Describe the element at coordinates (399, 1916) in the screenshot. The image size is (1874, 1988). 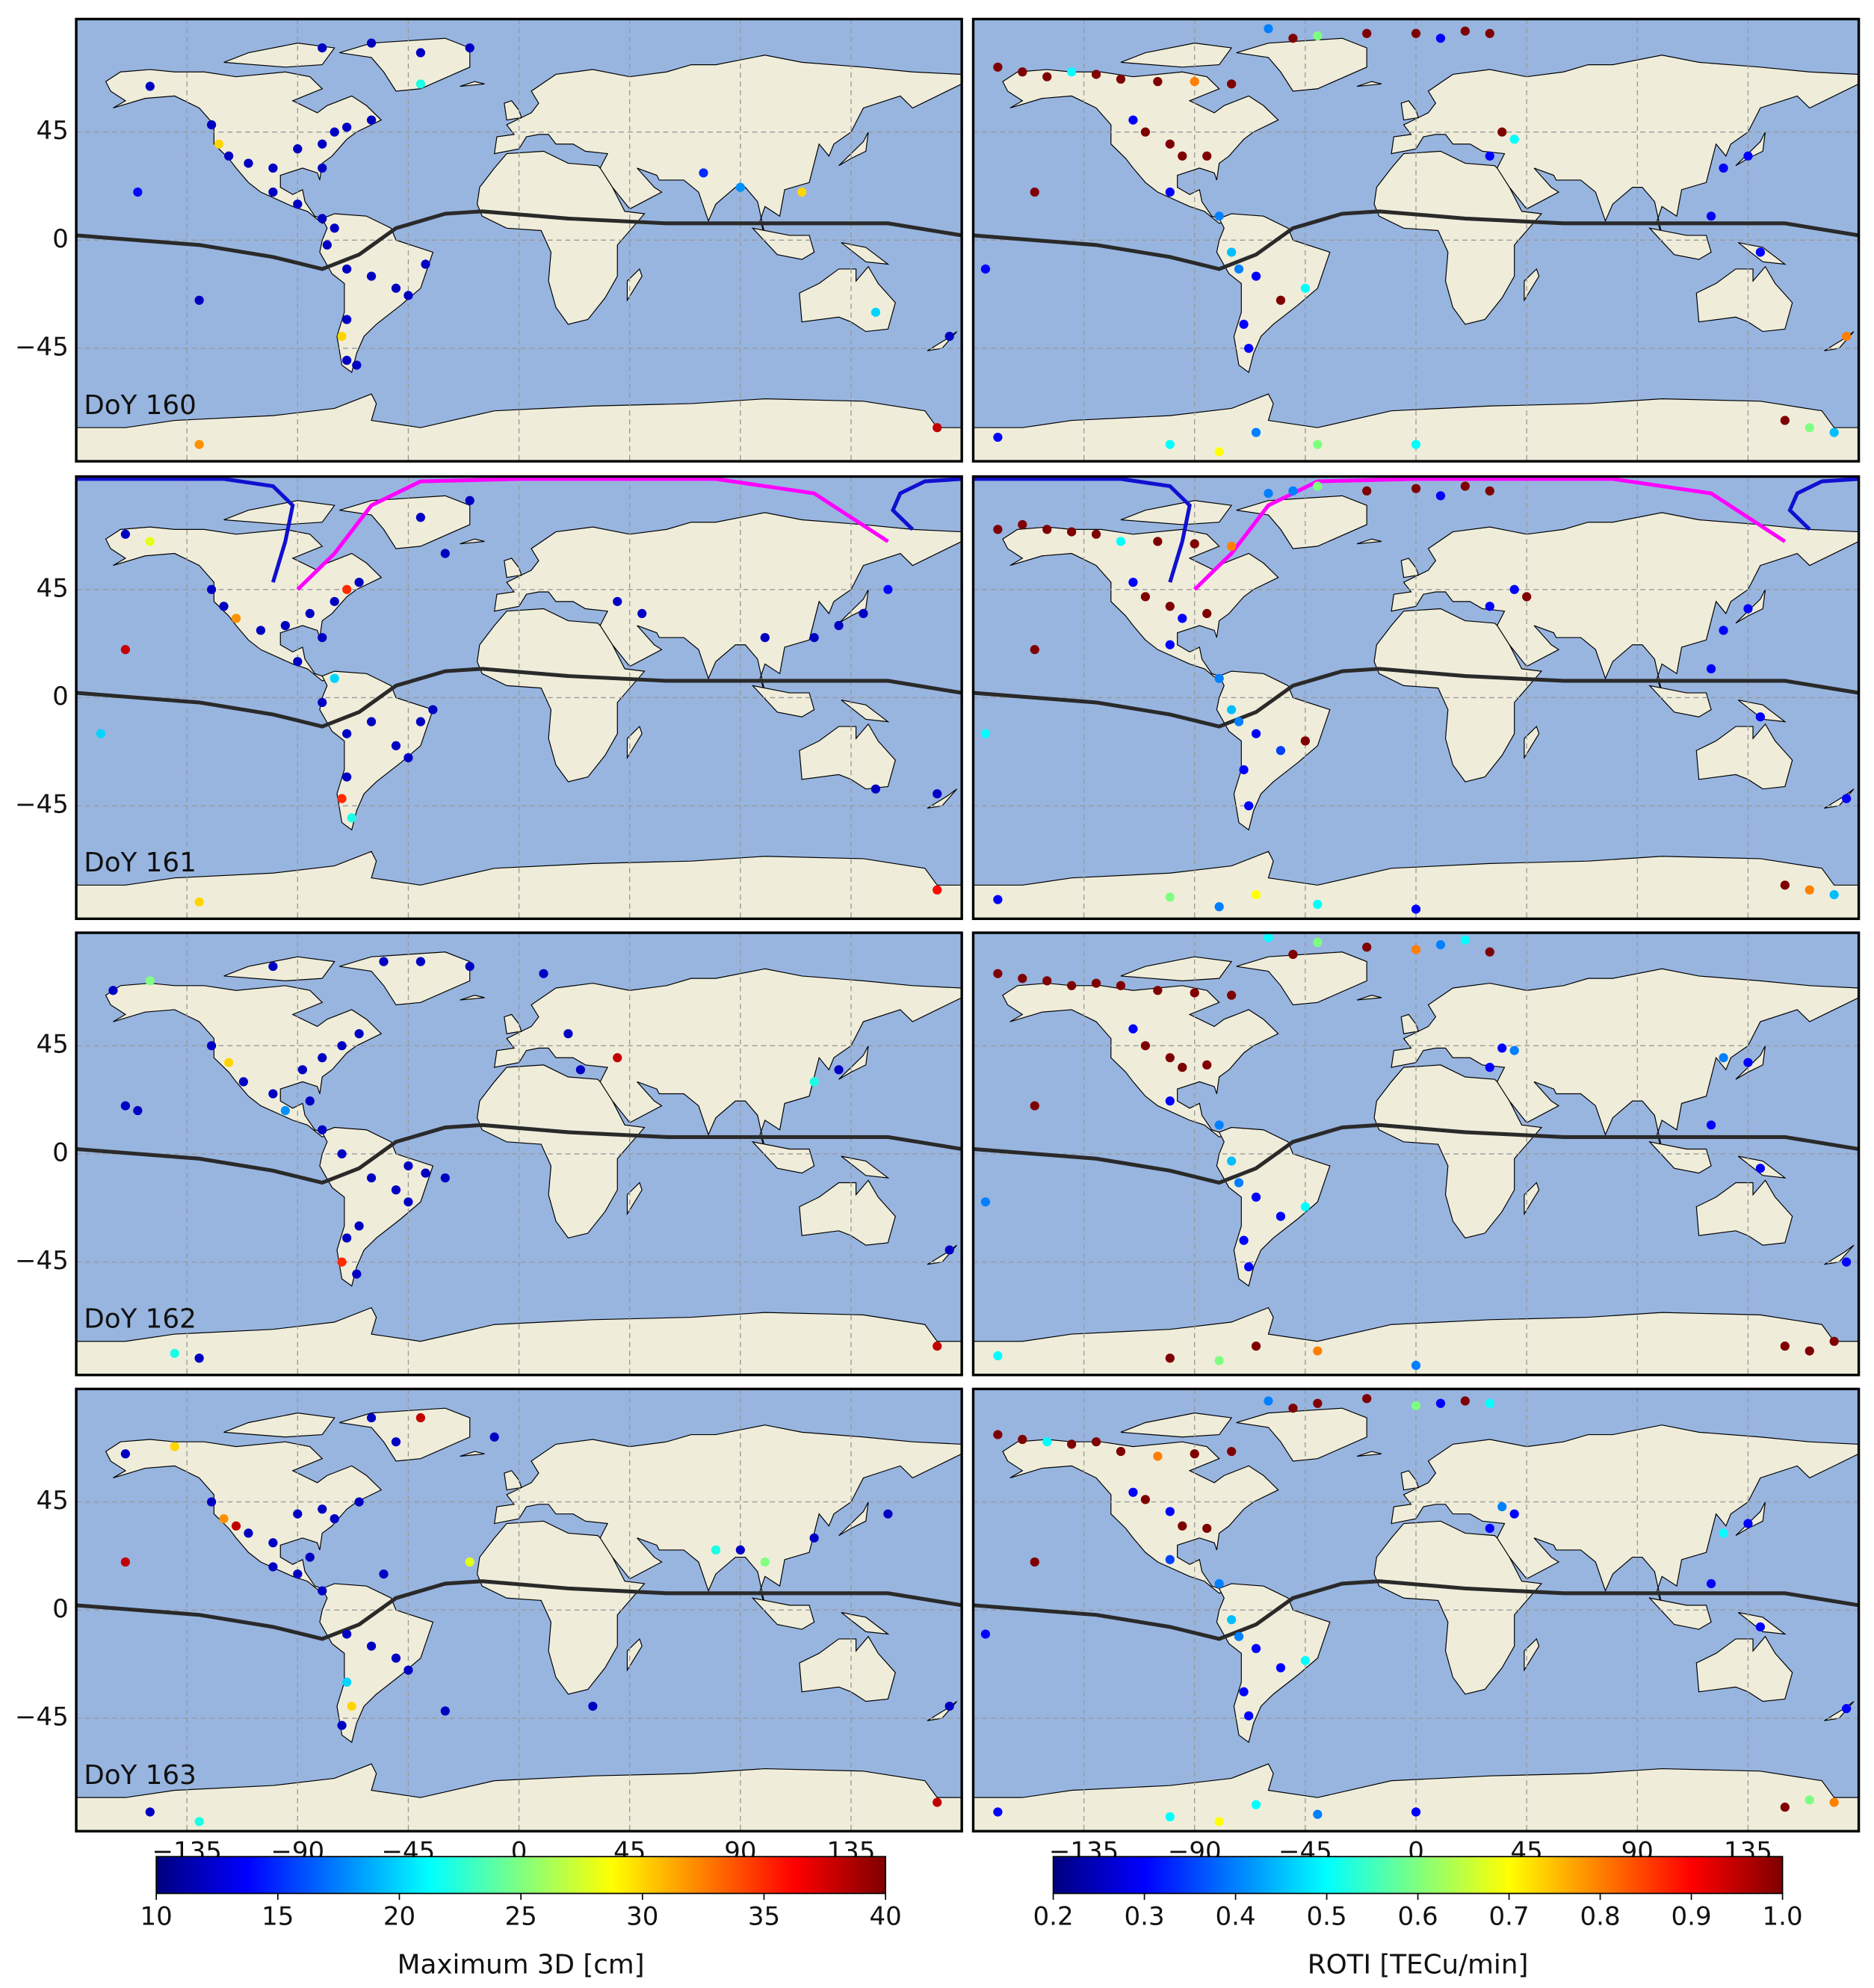
I see `colorbar-tick-label: 20` at that location.